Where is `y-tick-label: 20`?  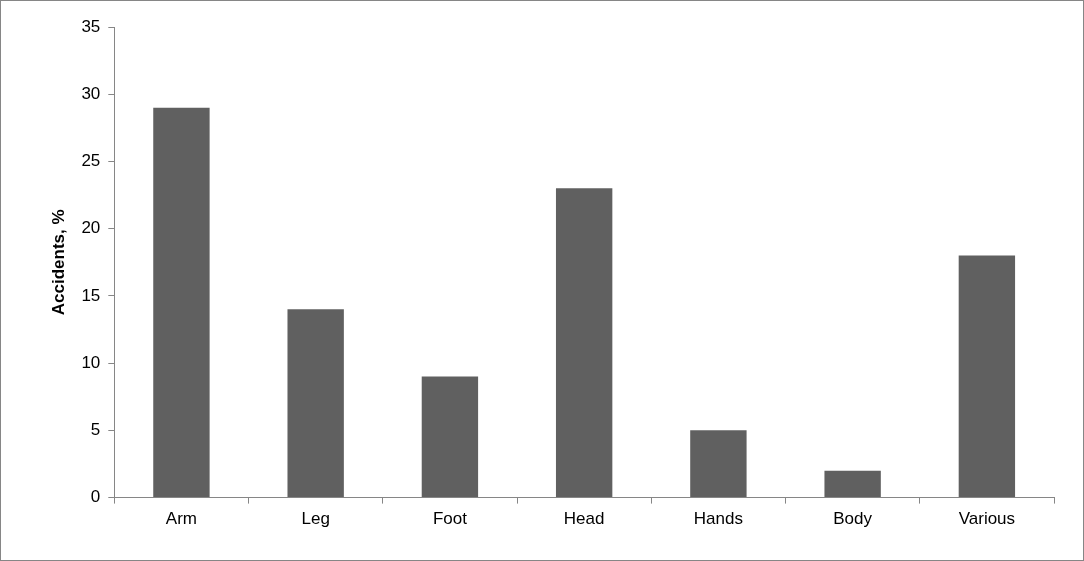
y-tick-label: 20 is located at coordinates (91, 228).